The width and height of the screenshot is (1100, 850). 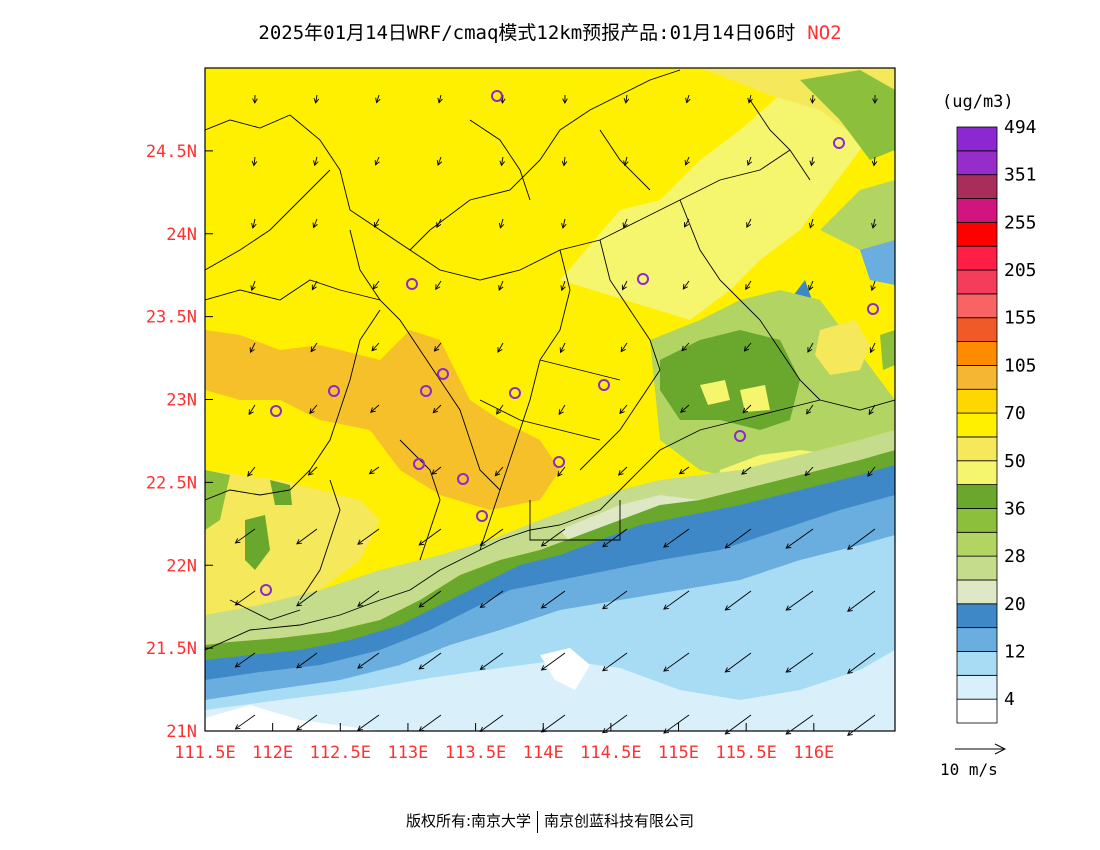 I want to click on wind-reference-arrow, so click(x=981, y=749).